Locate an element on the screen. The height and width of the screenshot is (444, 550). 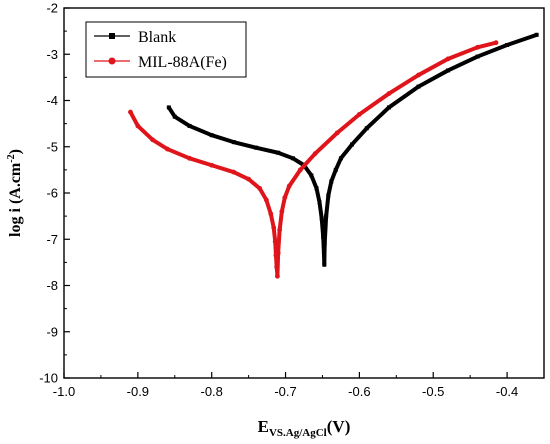
y-tick-label: -10 is located at coordinates (48, 378).